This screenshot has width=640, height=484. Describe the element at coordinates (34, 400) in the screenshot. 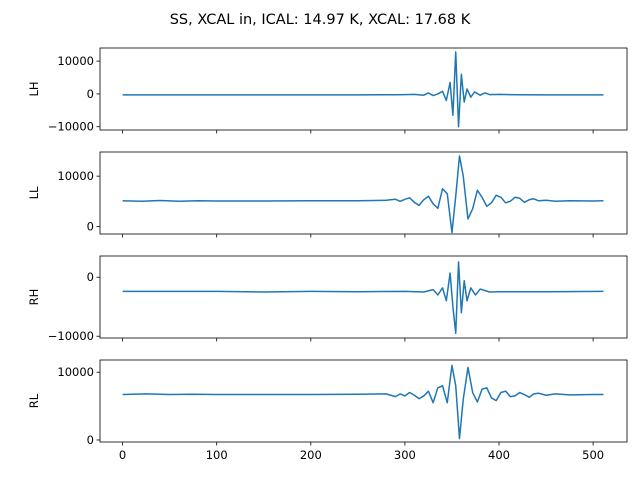

I see `y-axis-label: RL` at that location.